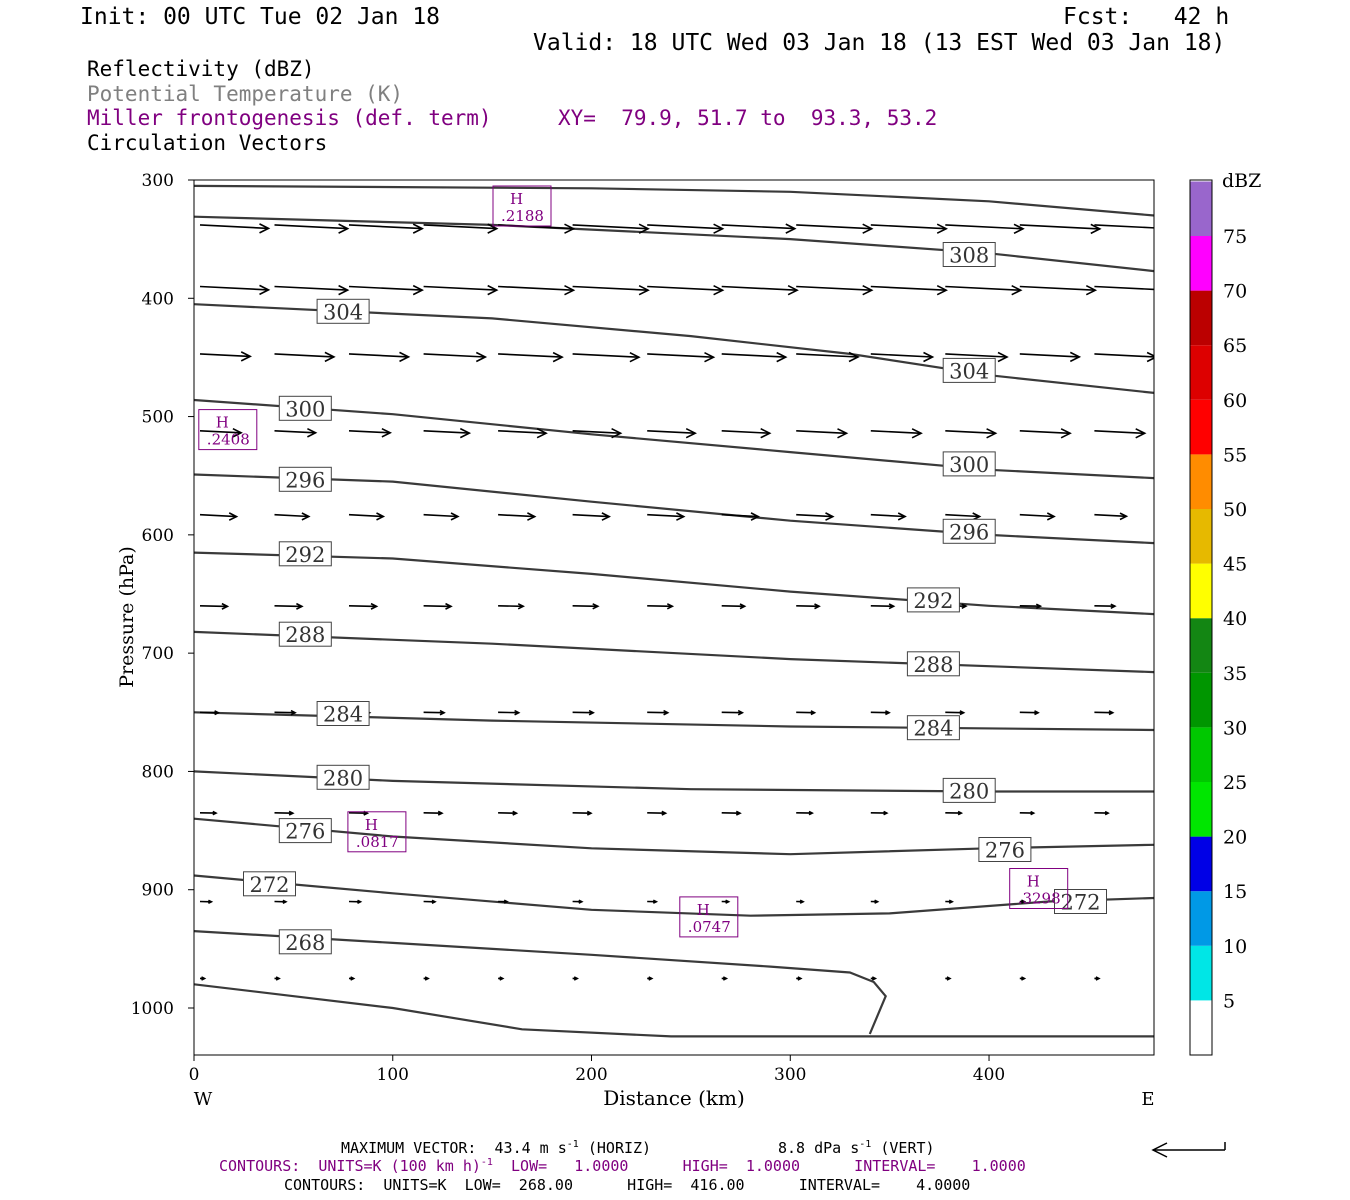  I want to click on colorbar-tick-label: 70, so click(1235, 292).